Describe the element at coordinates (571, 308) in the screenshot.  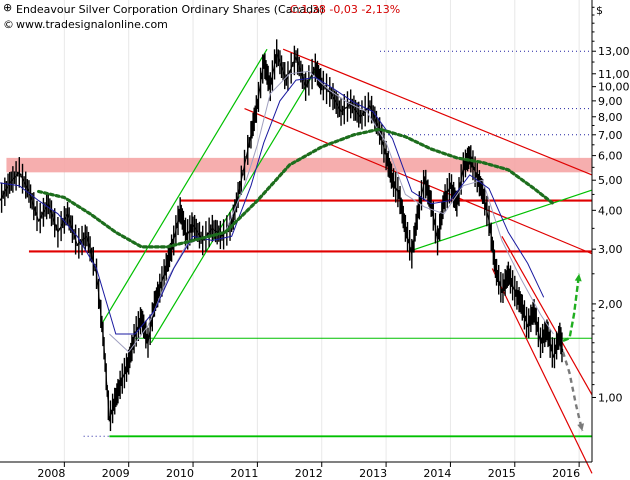
I see `up-projection-path` at that location.